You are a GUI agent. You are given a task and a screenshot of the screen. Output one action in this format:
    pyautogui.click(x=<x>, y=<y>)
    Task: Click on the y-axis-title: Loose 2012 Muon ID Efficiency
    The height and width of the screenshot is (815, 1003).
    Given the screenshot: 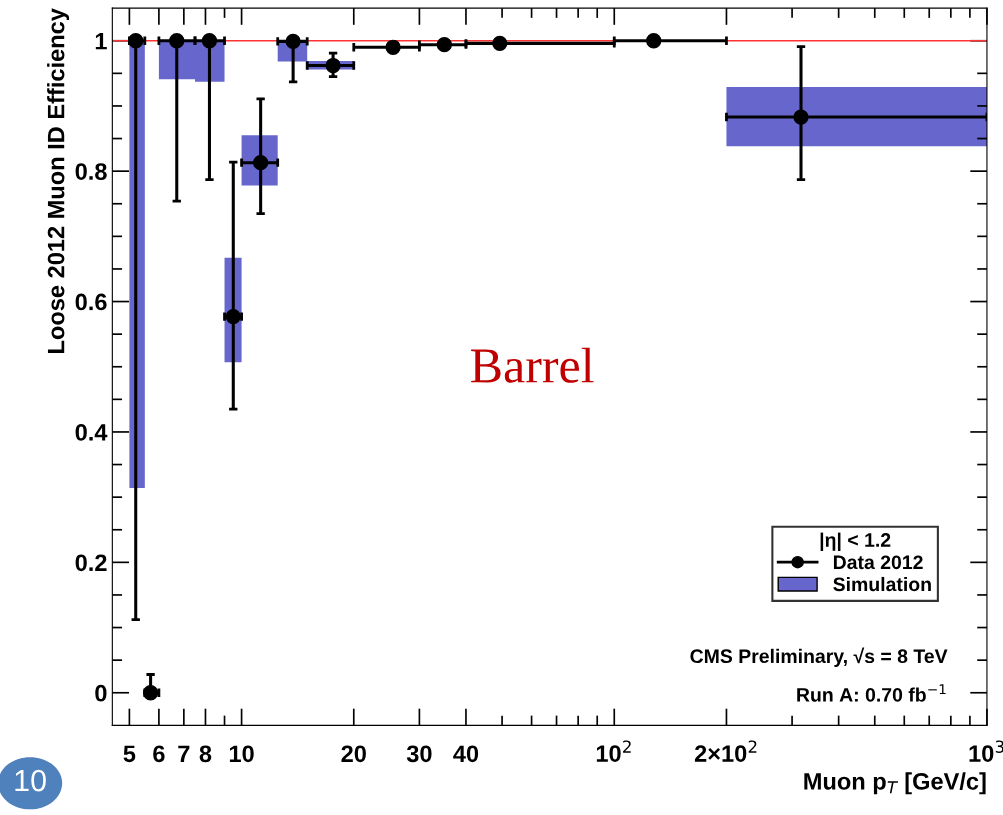 What is the action you would take?
    pyautogui.click(x=58, y=180)
    